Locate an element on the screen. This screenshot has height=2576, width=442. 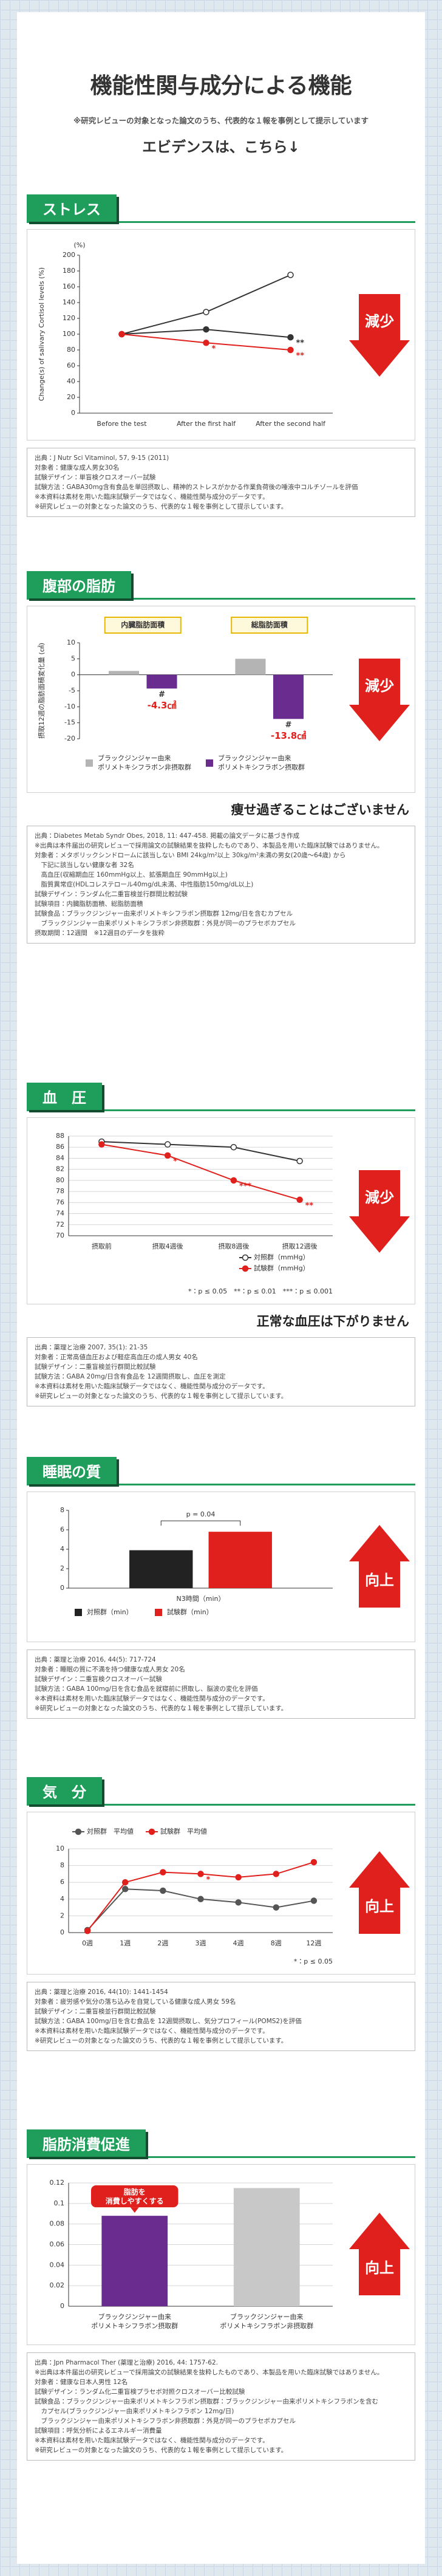
y-axis-unit: (%) is located at coordinates (79, 245).